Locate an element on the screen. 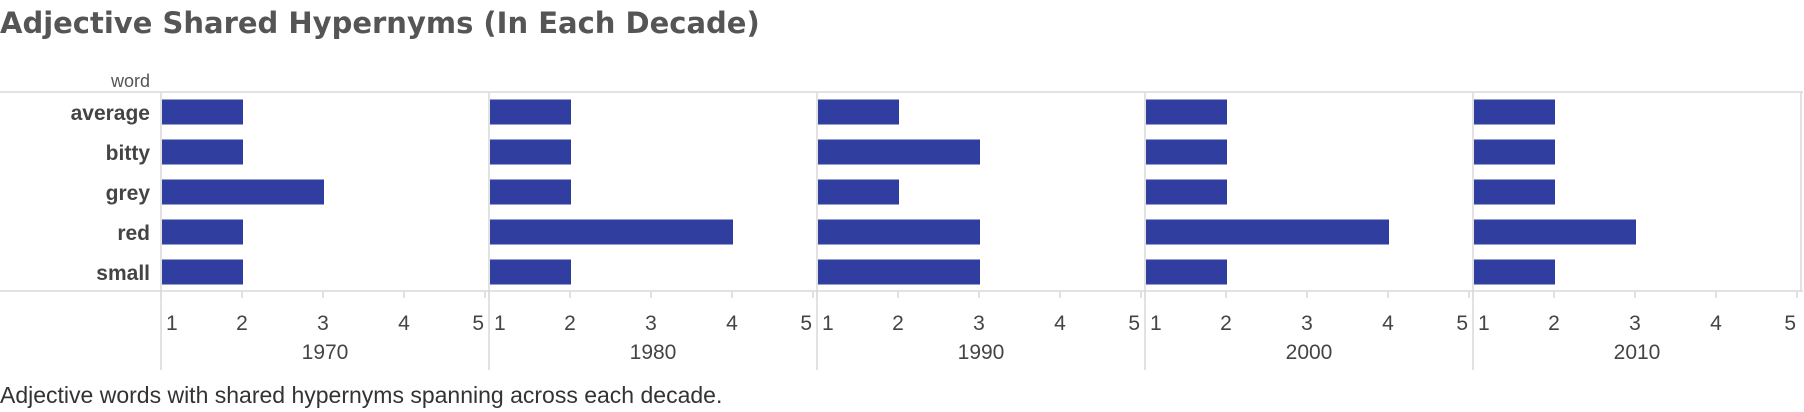 Image resolution: width=1804 pixels, height=412 pixels. bar-1990-small is located at coordinates (899, 272).